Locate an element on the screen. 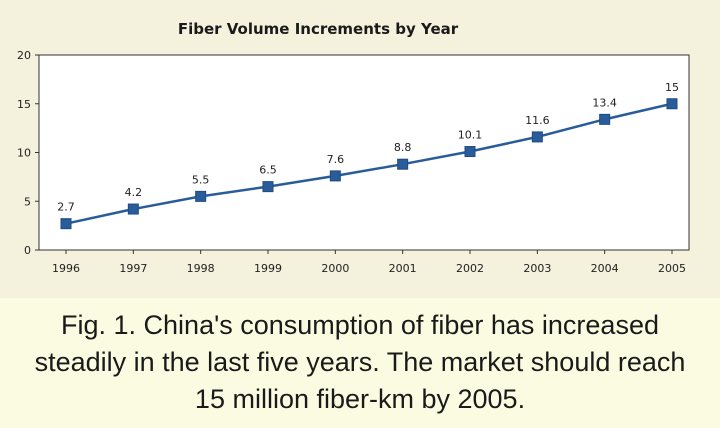  y-tick-label: 20 is located at coordinates (24, 55).